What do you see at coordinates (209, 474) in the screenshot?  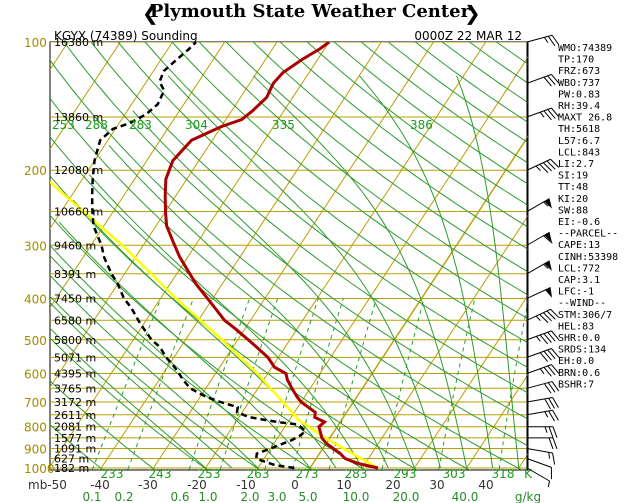 I see `theta-label: 253` at bounding box center [209, 474].